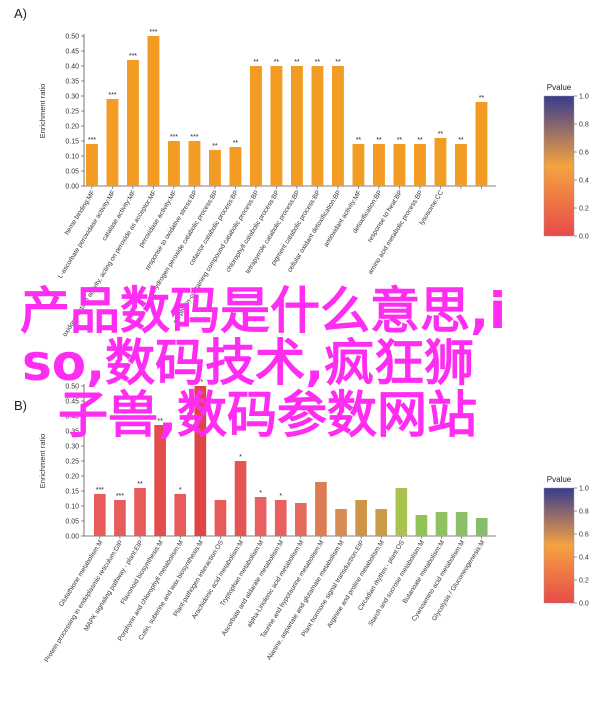 This screenshot has width=600, height=713. I want to click on y-tick-label: 0.50, so click(72, 37).